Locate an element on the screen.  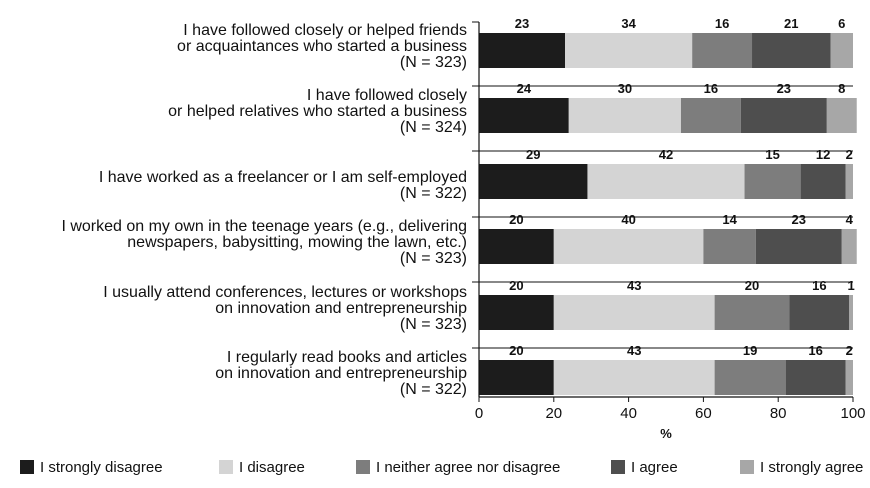
bar-segment-row6-series5 is located at coordinates (849, 377).